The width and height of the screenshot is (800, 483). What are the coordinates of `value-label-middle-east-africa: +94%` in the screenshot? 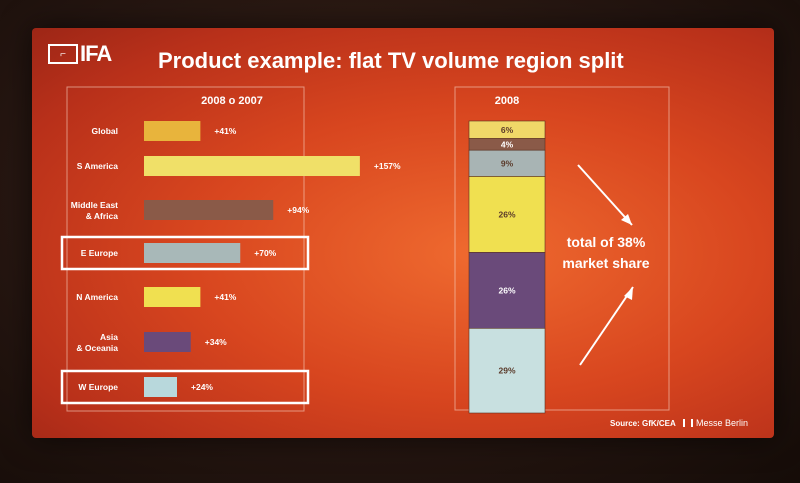 It's located at (298, 210).